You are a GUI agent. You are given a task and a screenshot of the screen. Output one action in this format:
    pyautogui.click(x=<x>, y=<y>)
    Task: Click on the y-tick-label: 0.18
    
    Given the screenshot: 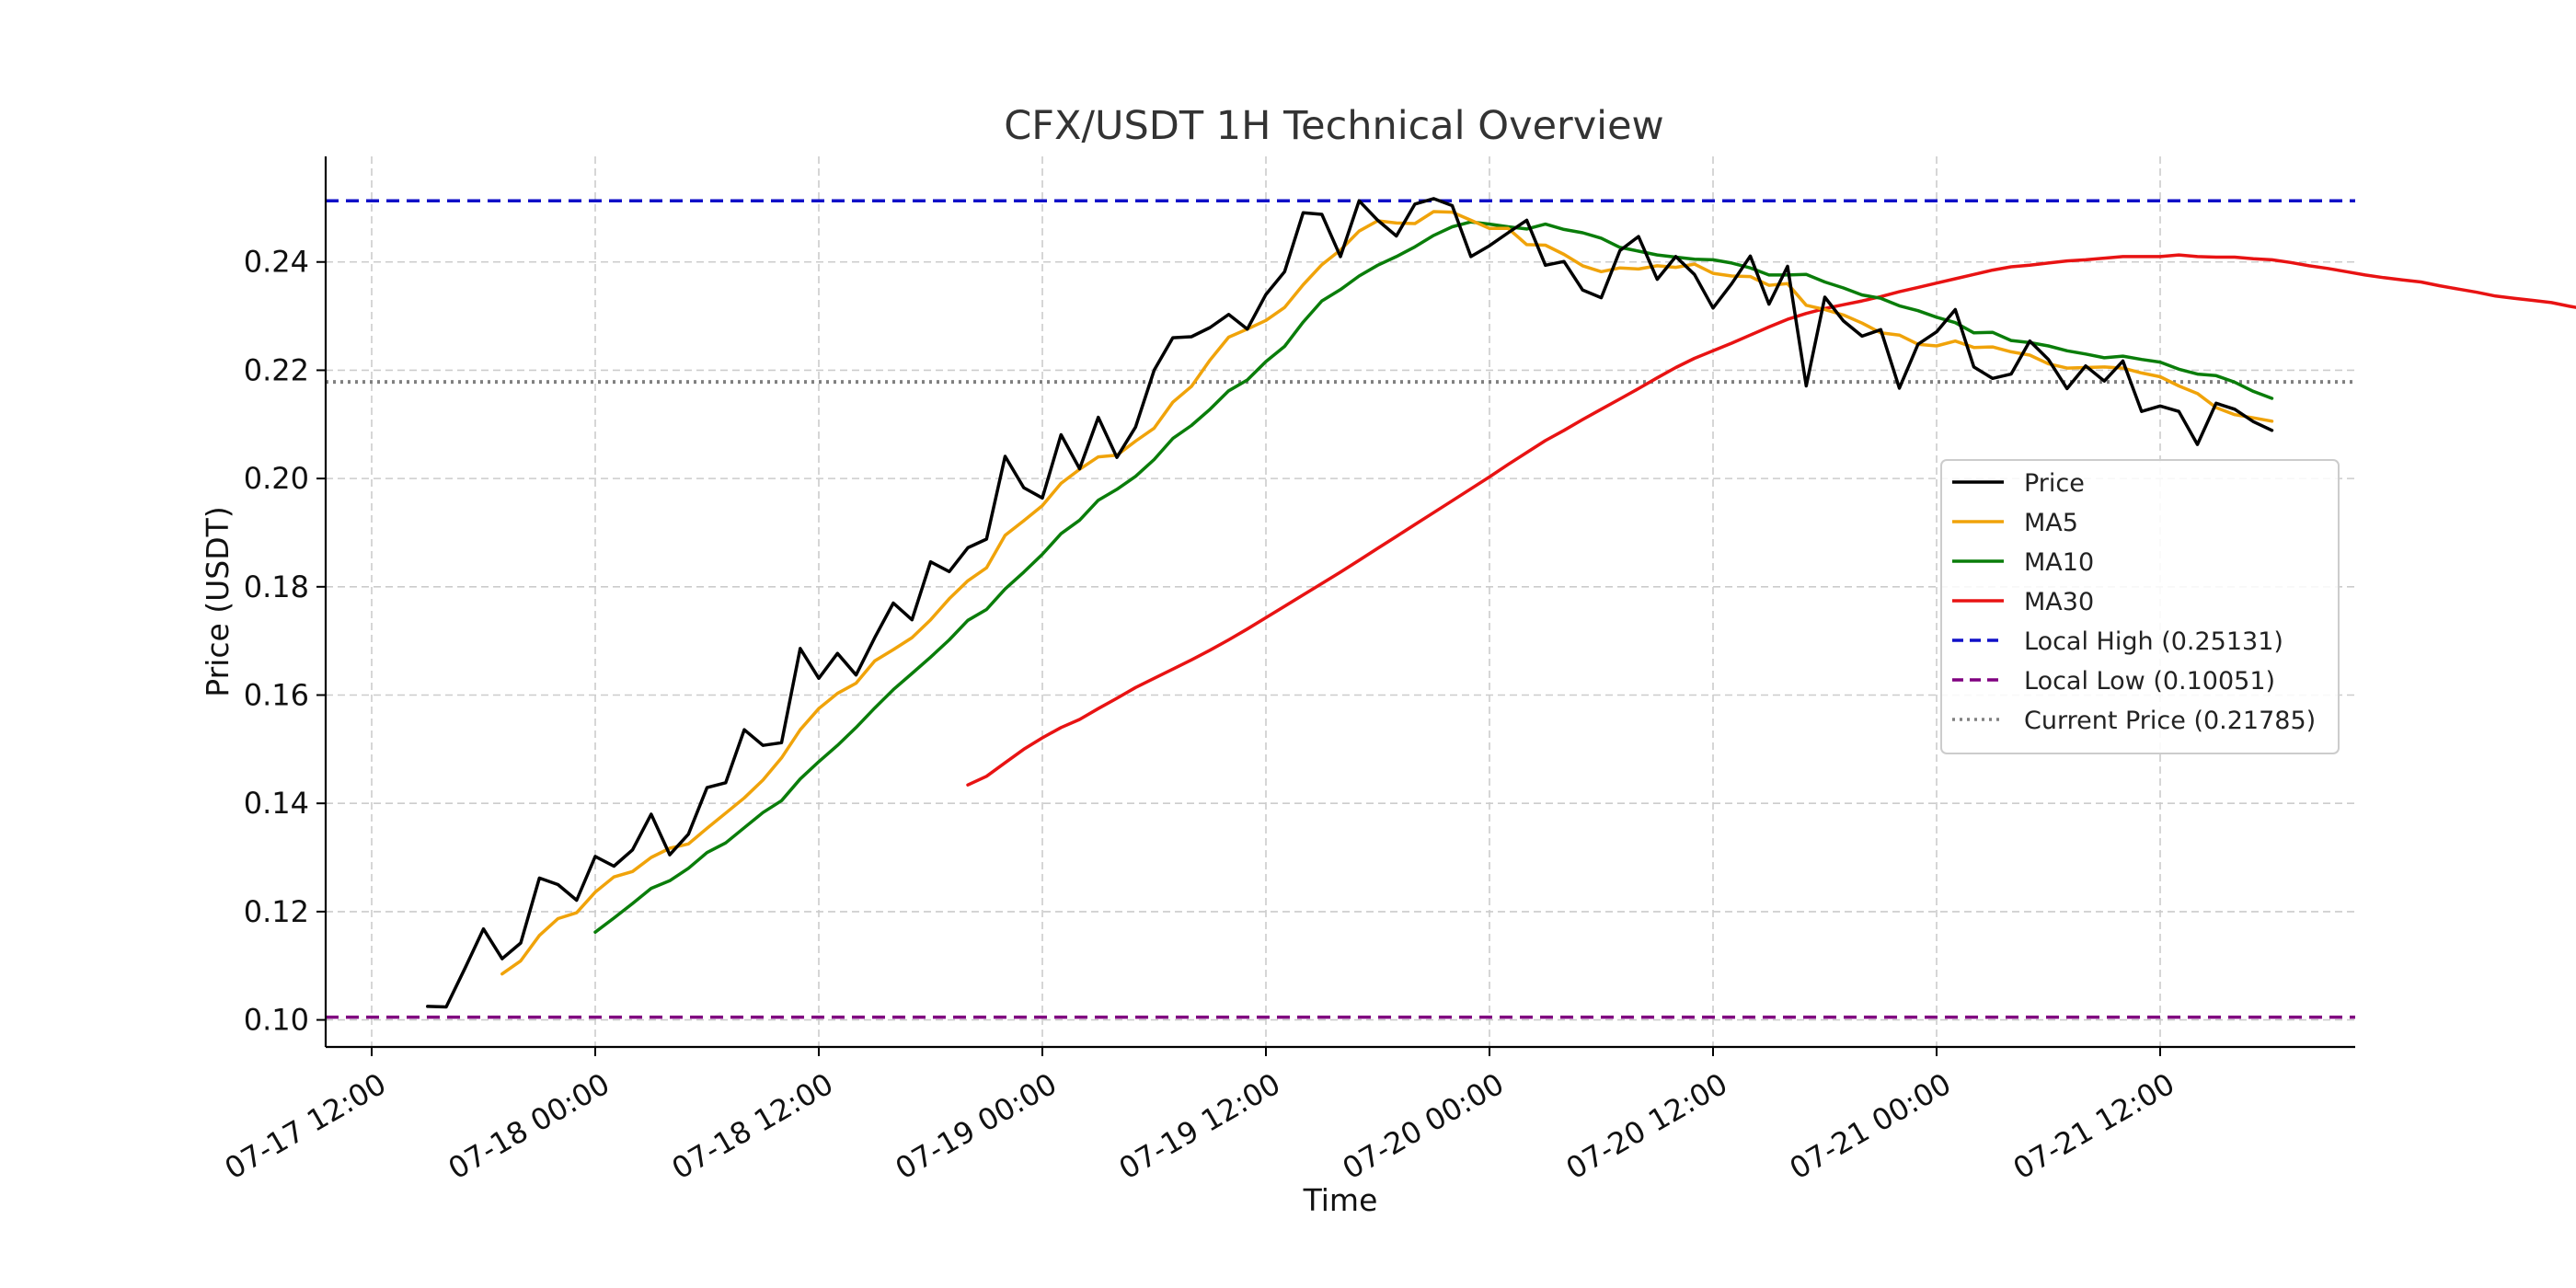 What is the action you would take?
    pyautogui.click(x=276, y=586)
    